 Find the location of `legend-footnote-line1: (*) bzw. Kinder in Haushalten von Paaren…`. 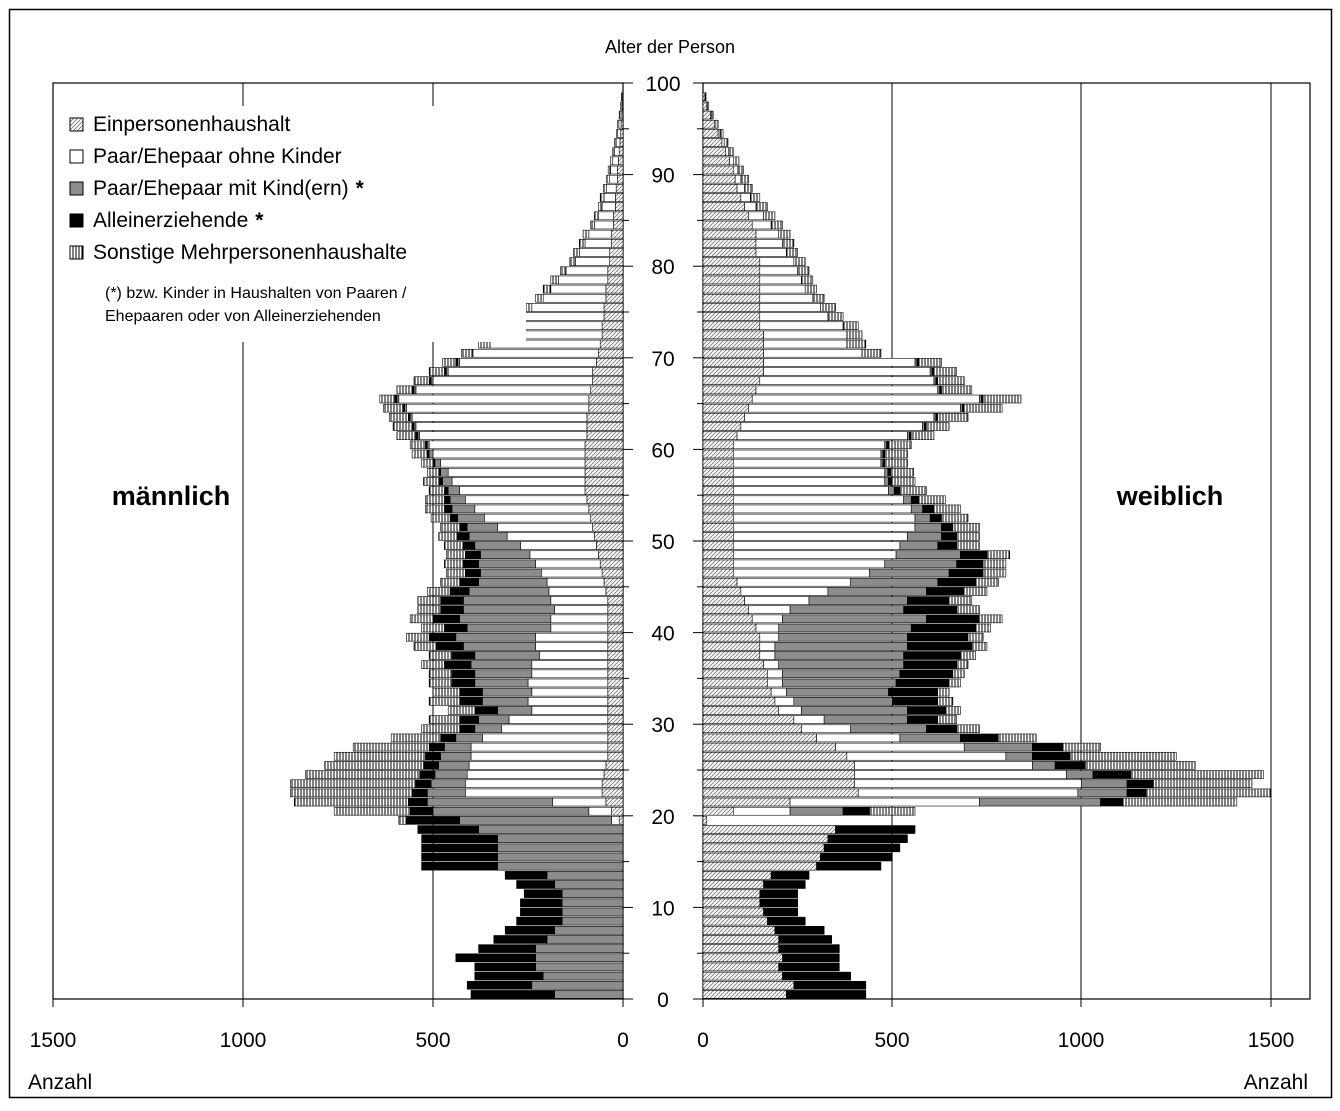

legend-footnote-line1: (*) bzw. Kinder in Haushalten von Paaren… is located at coordinates (256, 293).